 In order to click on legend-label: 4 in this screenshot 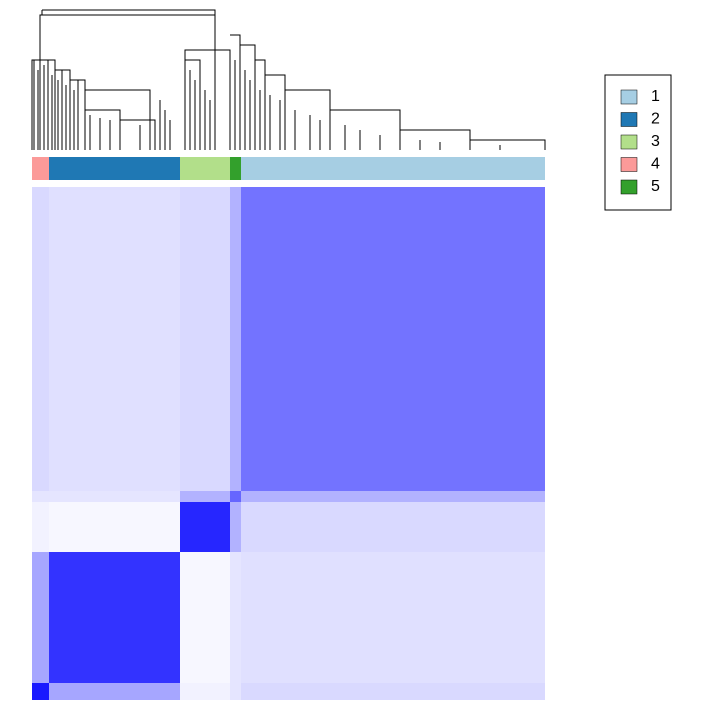, I will do `click(655, 164)`.